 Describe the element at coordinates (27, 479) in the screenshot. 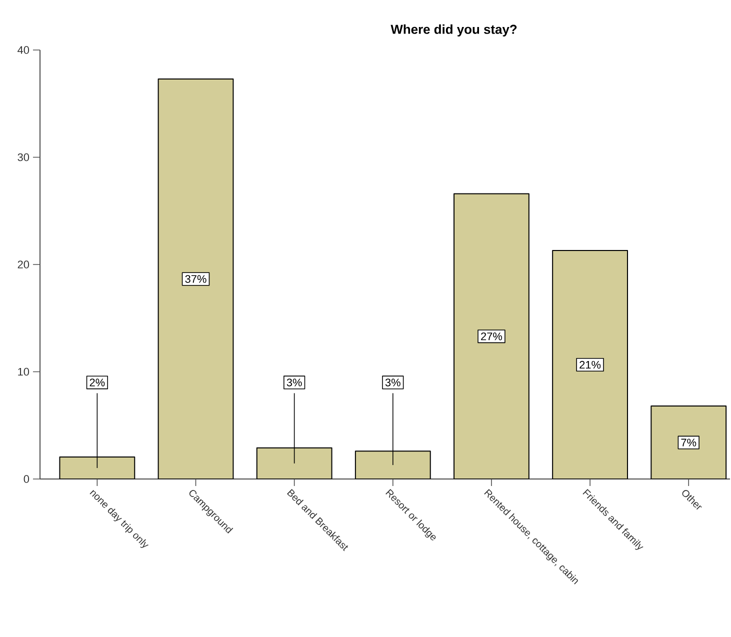

I see `y-tick-label: 0` at that location.